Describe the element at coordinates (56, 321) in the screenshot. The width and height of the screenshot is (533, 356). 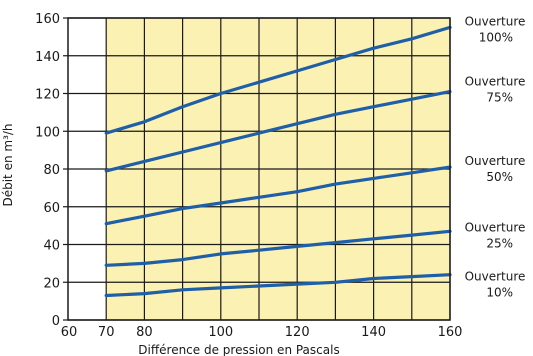
I see `y-tick-label: 0` at that location.